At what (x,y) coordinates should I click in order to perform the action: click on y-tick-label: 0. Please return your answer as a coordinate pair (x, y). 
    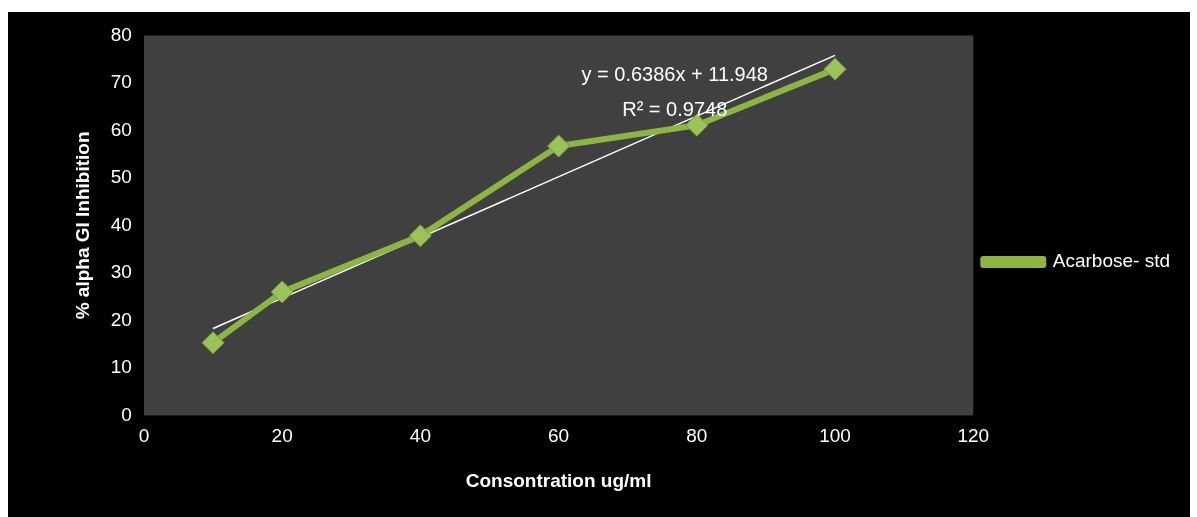
    Looking at the image, I should click on (126, 414).